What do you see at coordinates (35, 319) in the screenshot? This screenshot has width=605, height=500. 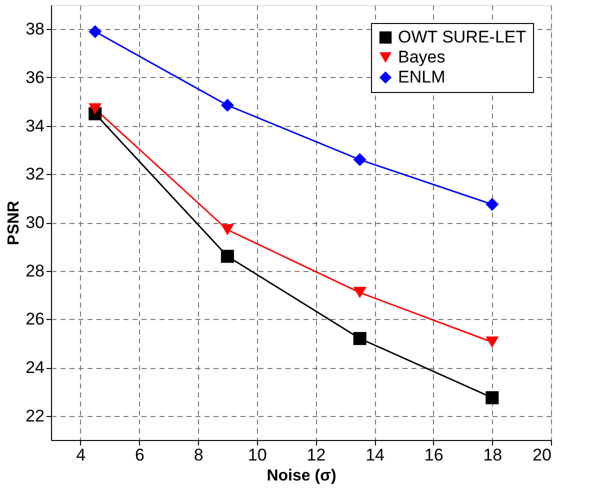 I see `y-tick-label: 26` at bounding box center [35, 319].